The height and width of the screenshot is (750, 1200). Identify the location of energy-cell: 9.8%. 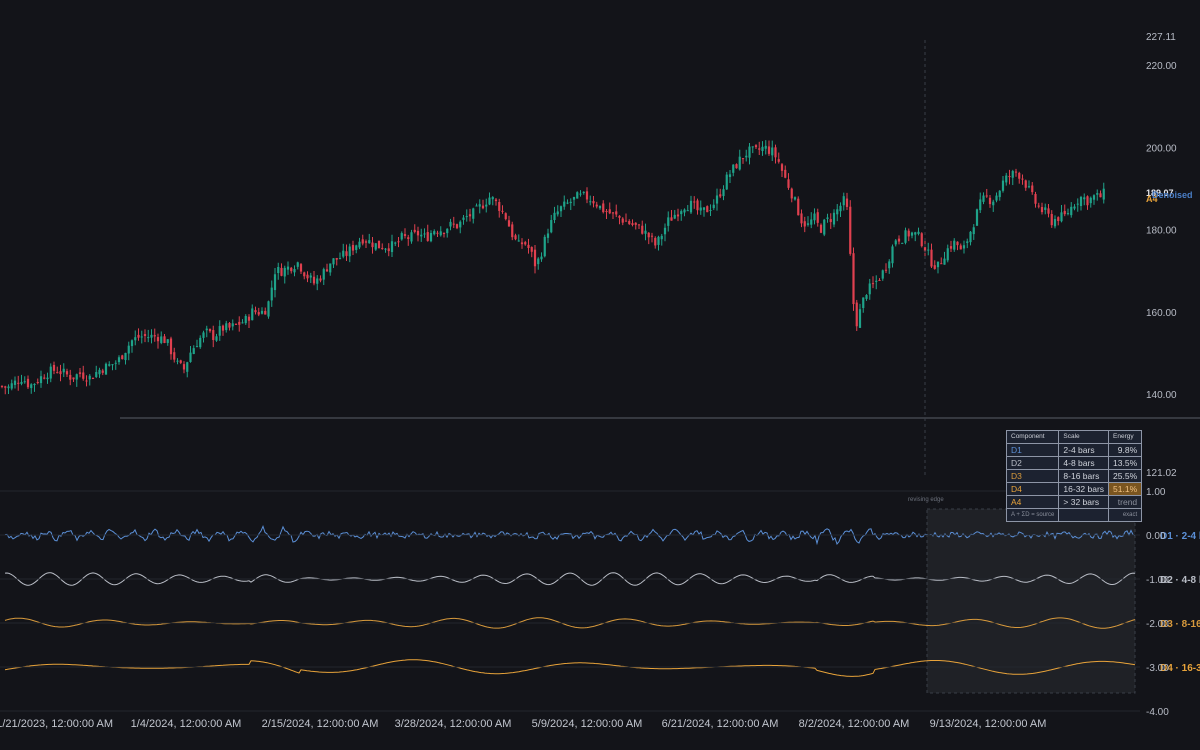
(1125, 450).